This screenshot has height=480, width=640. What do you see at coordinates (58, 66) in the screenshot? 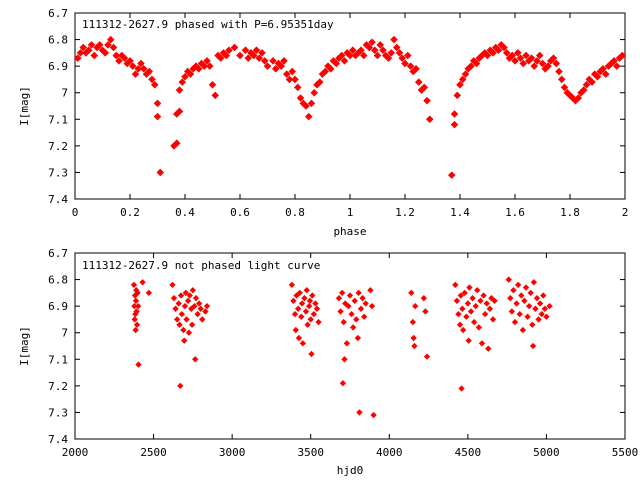
I see `y-tick-label: 6.9` at bounding box center [58, 66].